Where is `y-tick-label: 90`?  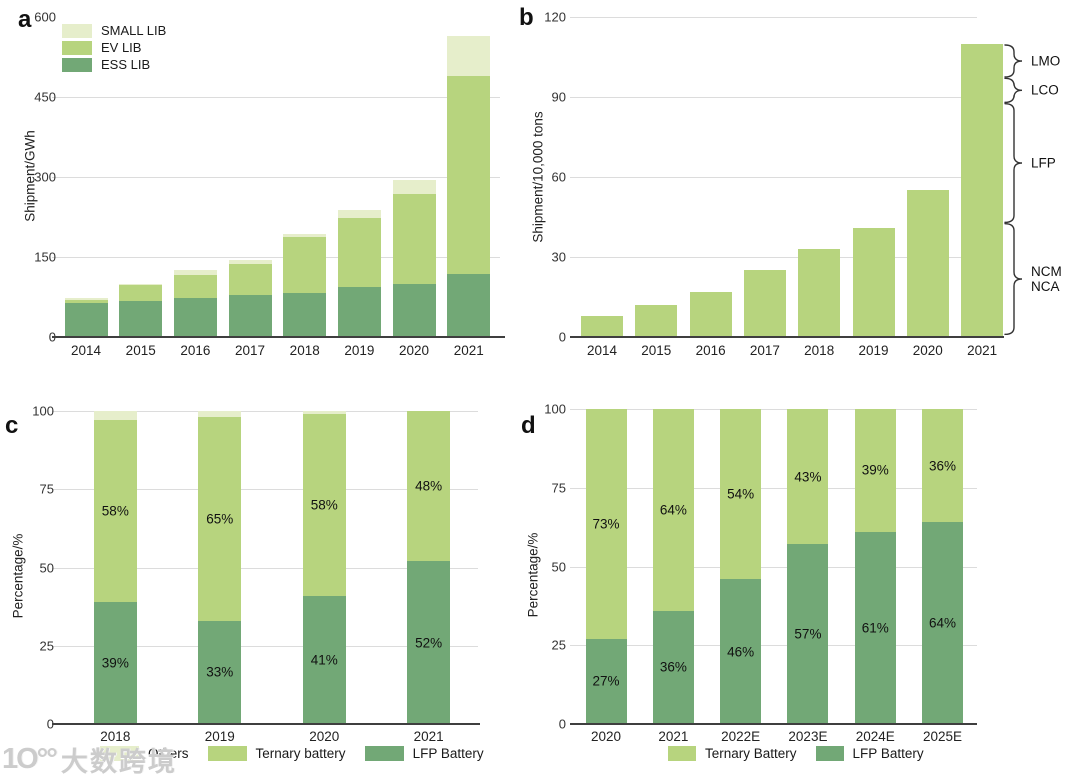 y-tick-label: 90 is located at coordinates (558, 97).